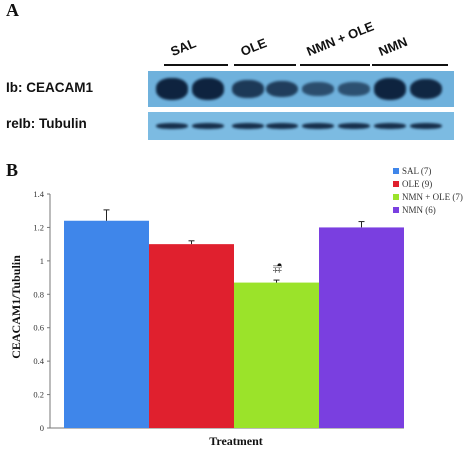 This screenshot has width=474, height=452. What do you see at coordinates (416, 171) in the screenshot?
I see `legend-label-0: SAL (7)` at bounding box center [416, 171].